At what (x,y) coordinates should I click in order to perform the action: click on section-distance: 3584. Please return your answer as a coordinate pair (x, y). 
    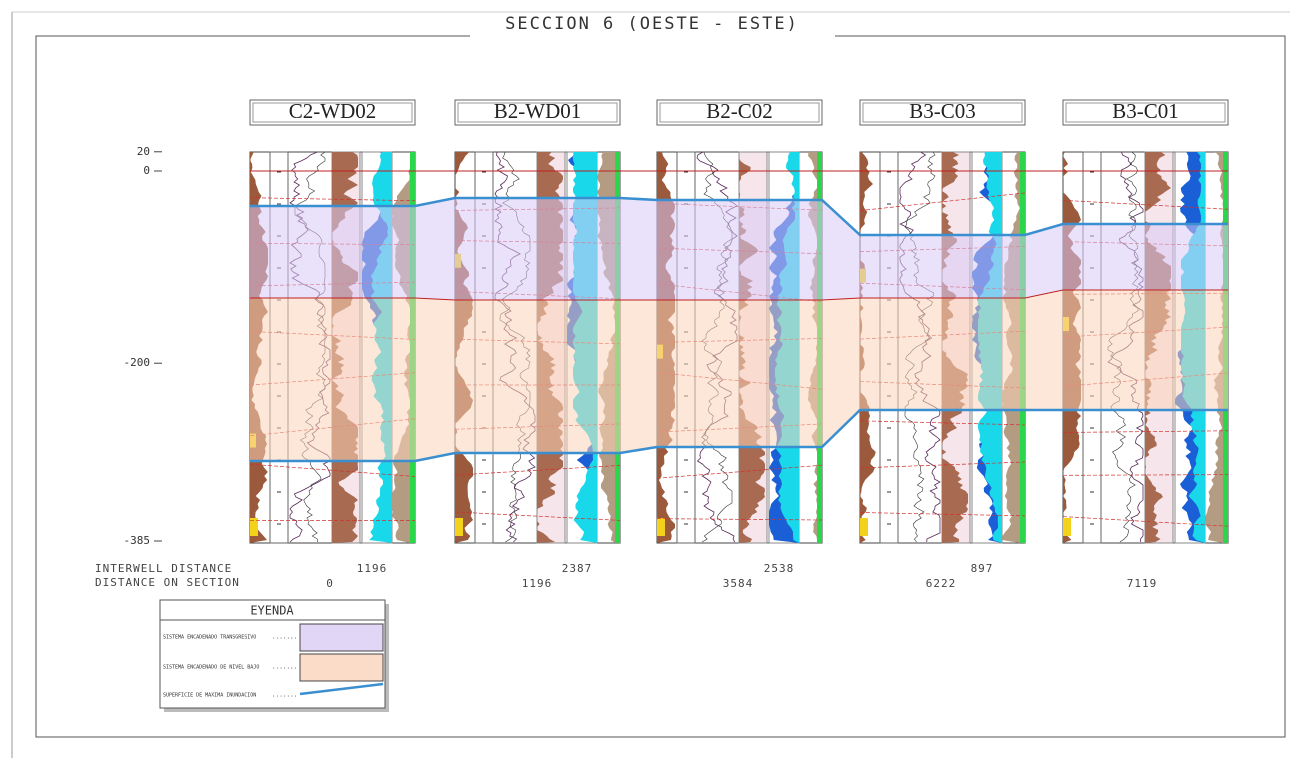
    Looking at the image, I should click on (738, 583).